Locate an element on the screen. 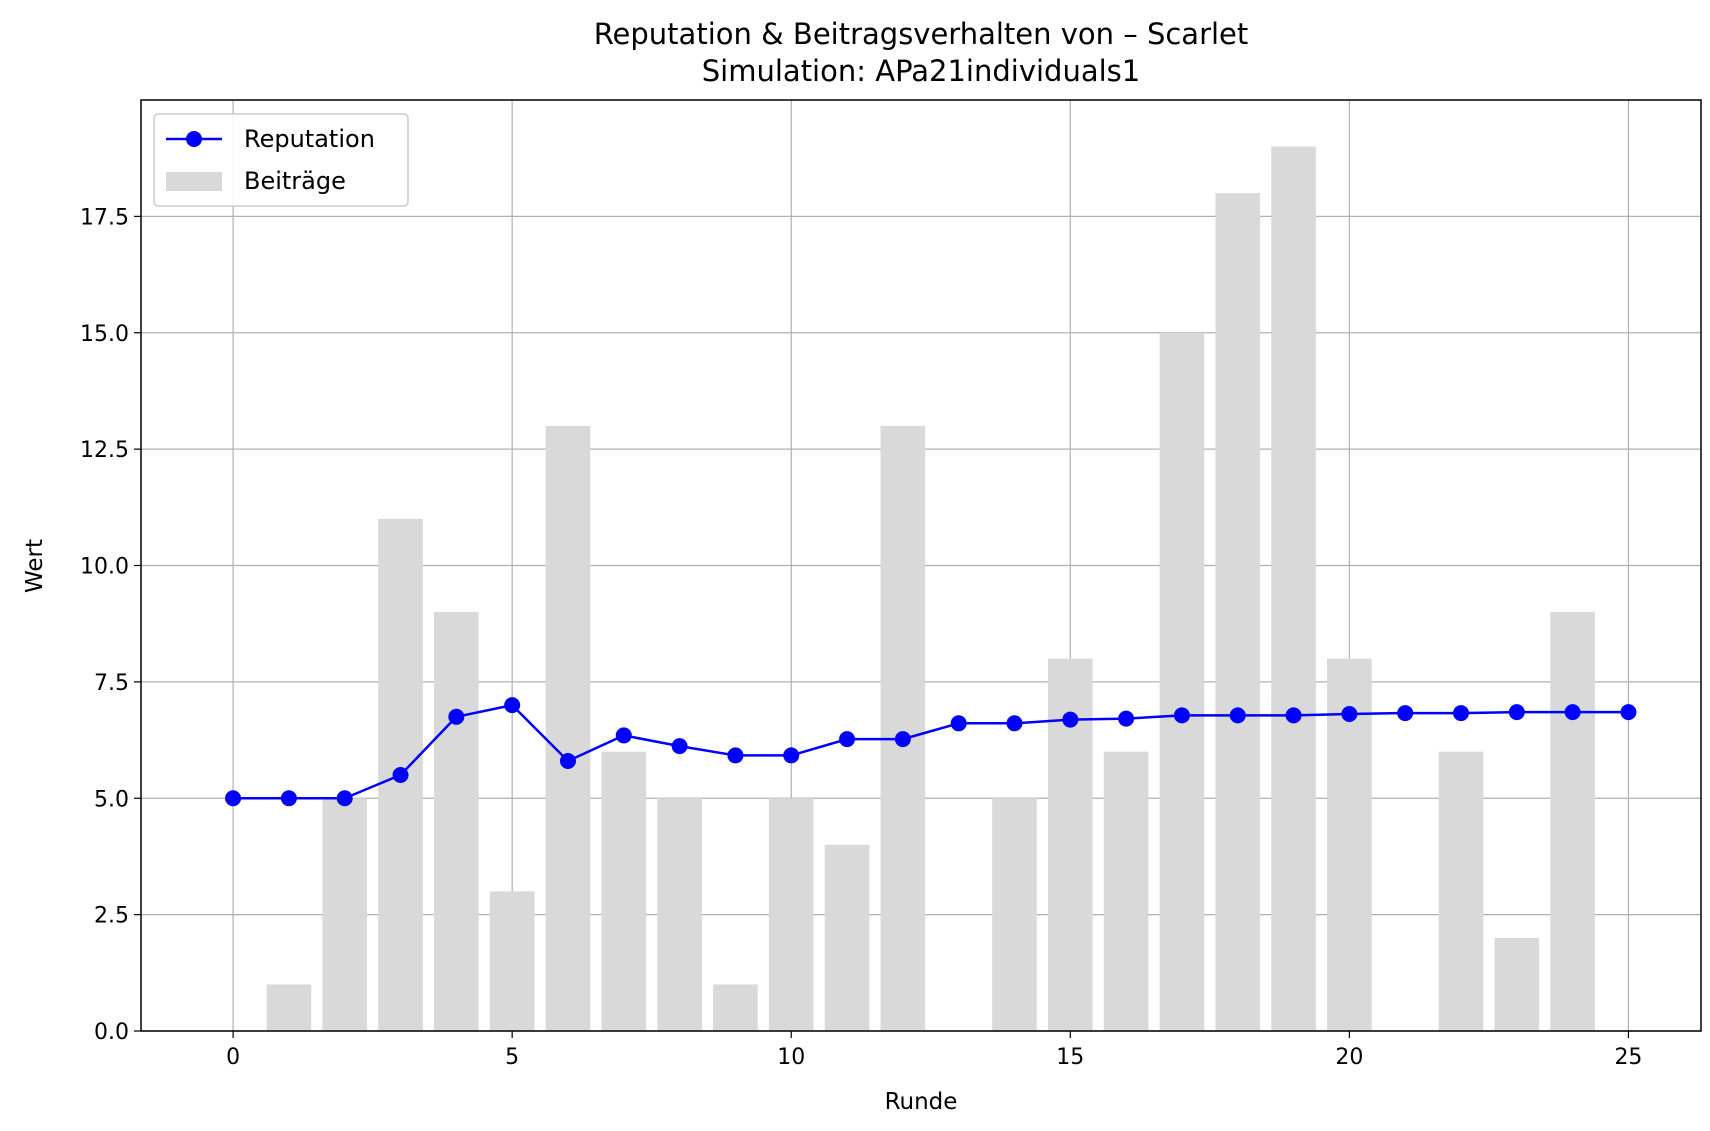 This screenshot has height=1131, width=1710. y-tick-label: 10.0 is located at coordinates (104, 567).